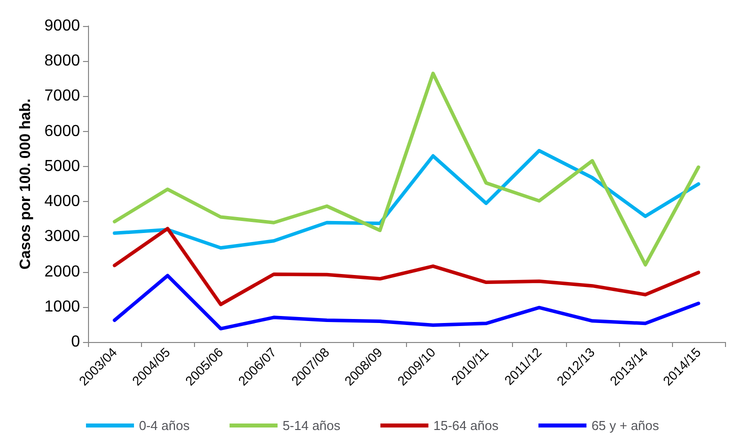 This screenshot has width=745, height=445. I want to click on y-tick-label: 7000, so click(62, 96).